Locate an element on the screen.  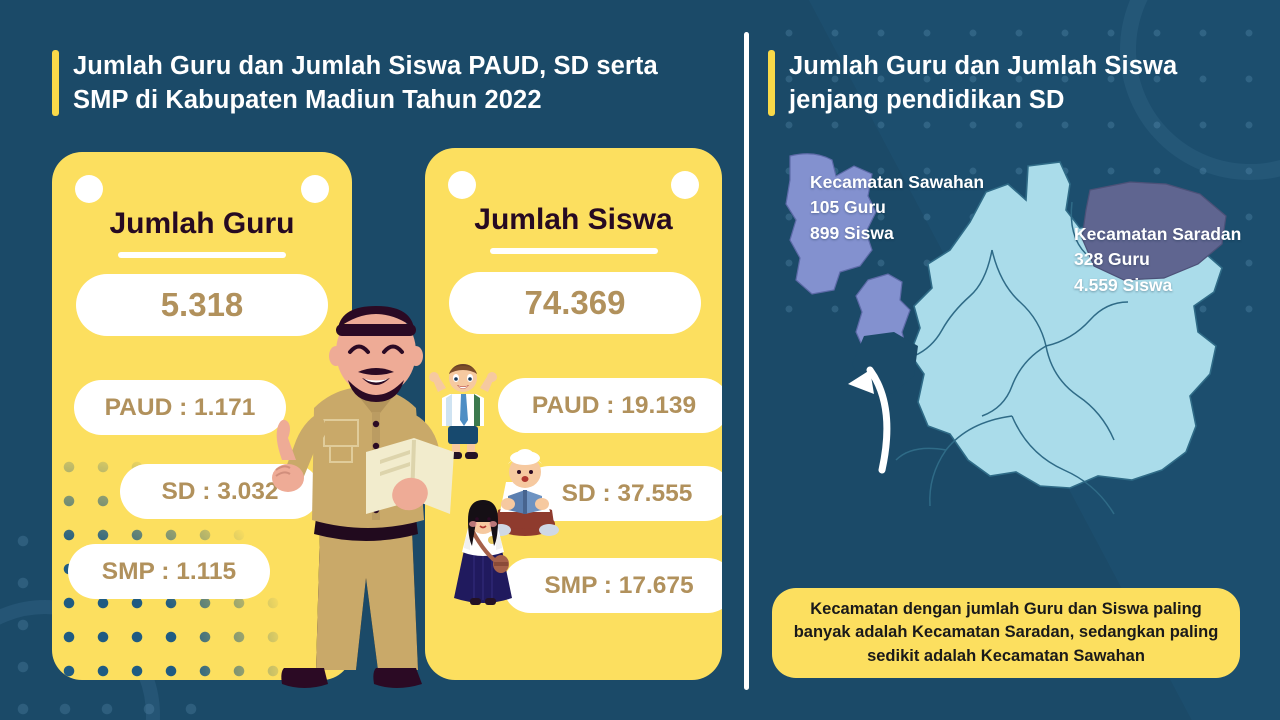
siswa-paud-value: PAUD : 19.139 is located at coordinates (610, 405).